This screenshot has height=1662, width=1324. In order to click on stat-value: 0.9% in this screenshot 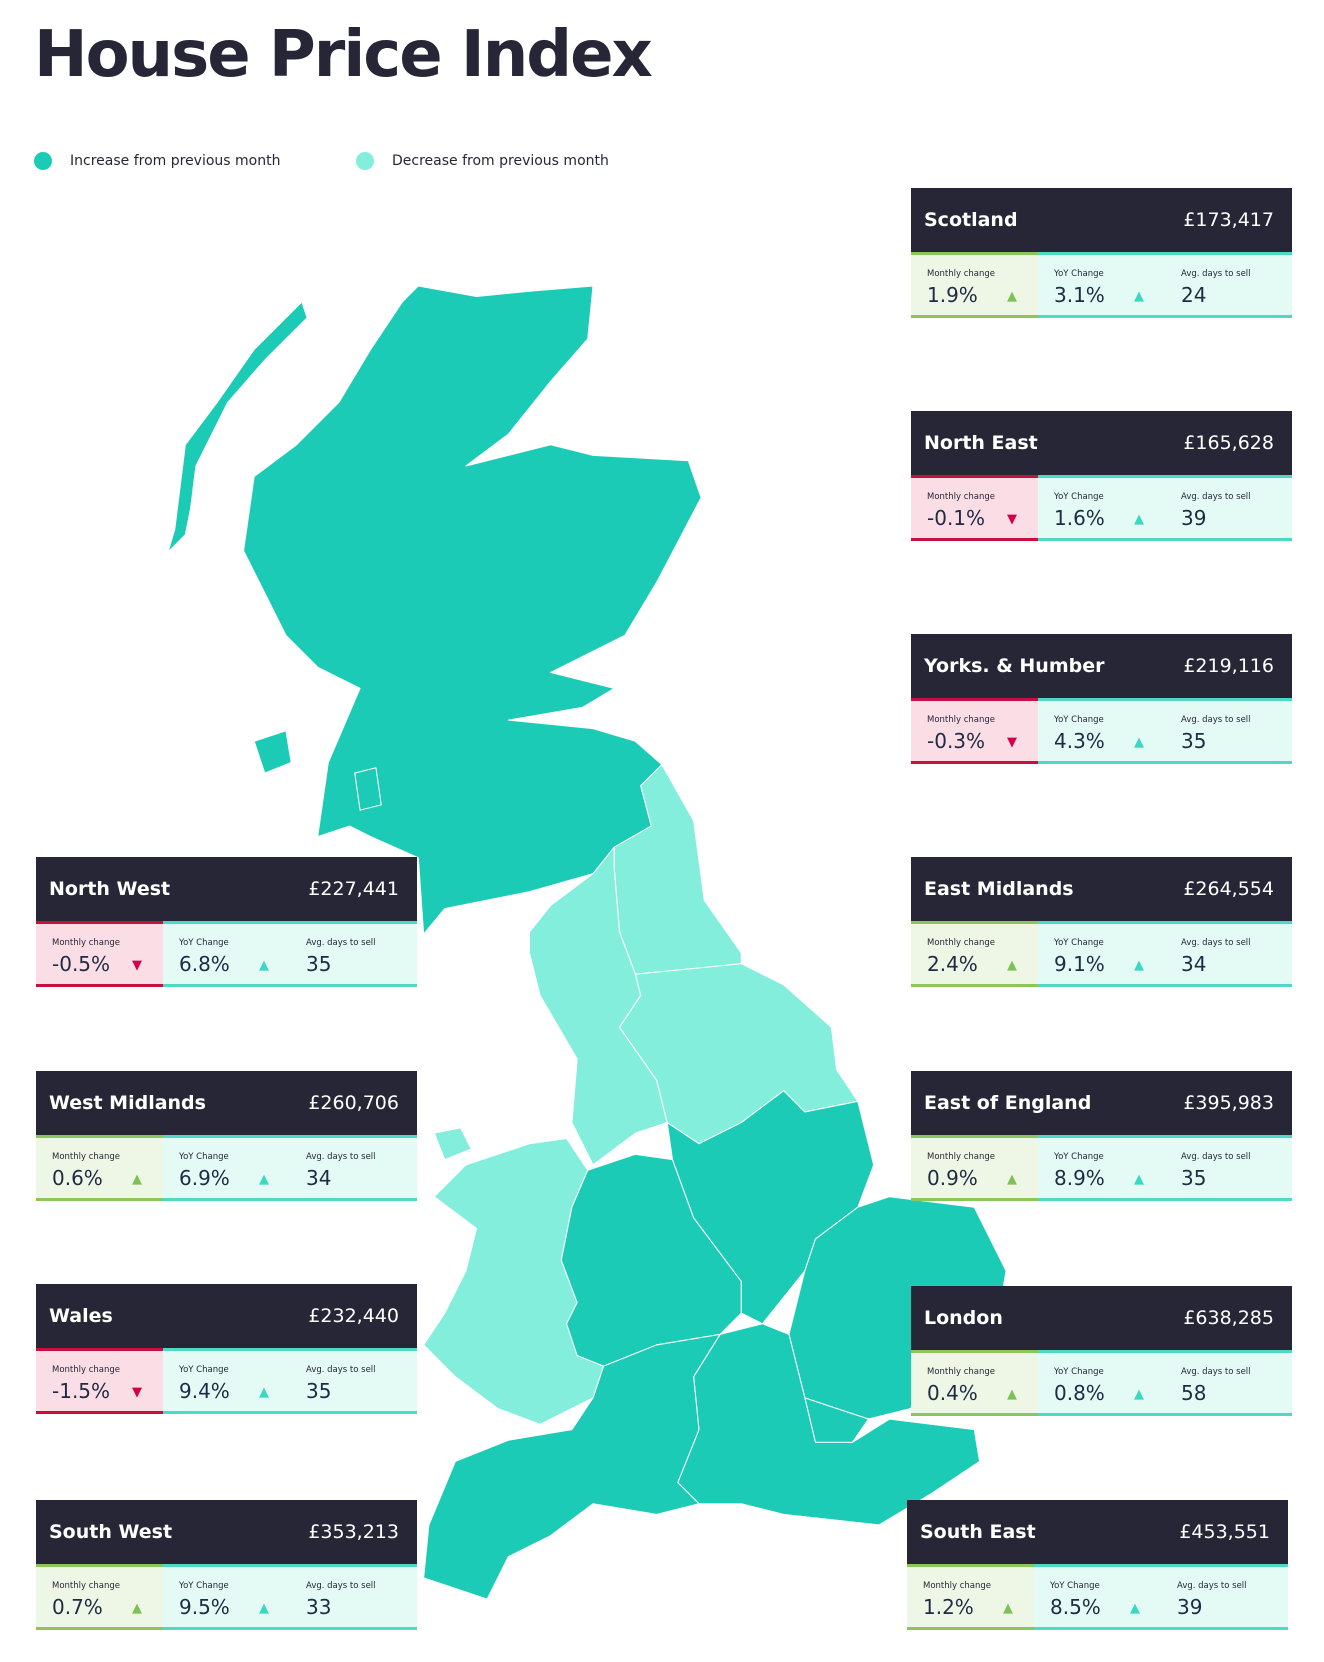, I will do `click(952, 1178)`.